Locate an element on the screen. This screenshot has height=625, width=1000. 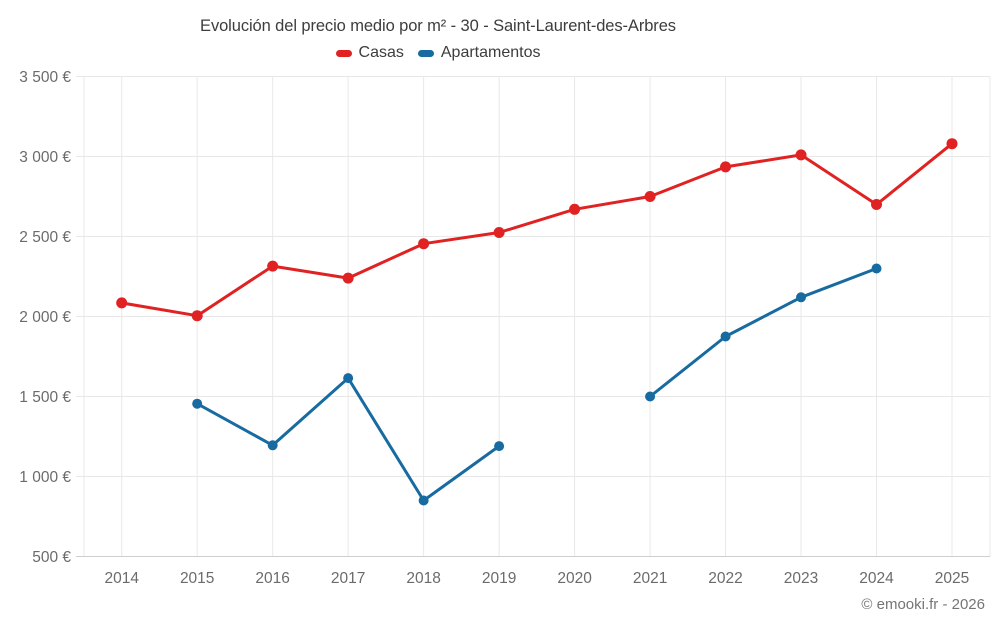
legend-item-apartamentos: Apartamentos is located at coordinates (479, 53).